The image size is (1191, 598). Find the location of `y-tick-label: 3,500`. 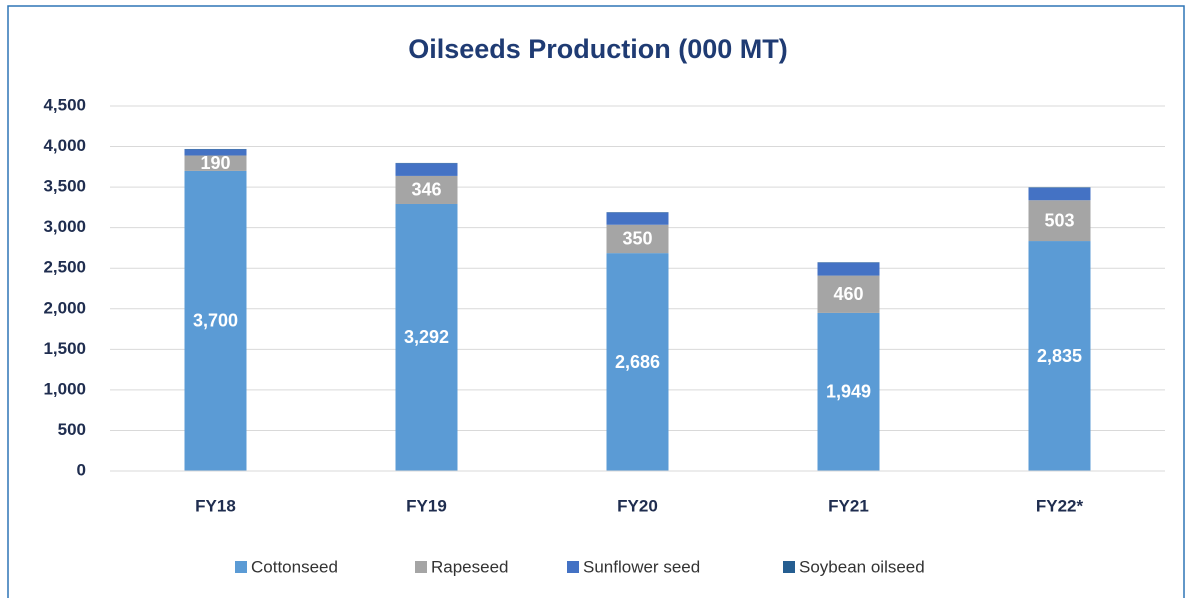

y-tick-label: 3,500 is located at coordinates (64, 186).